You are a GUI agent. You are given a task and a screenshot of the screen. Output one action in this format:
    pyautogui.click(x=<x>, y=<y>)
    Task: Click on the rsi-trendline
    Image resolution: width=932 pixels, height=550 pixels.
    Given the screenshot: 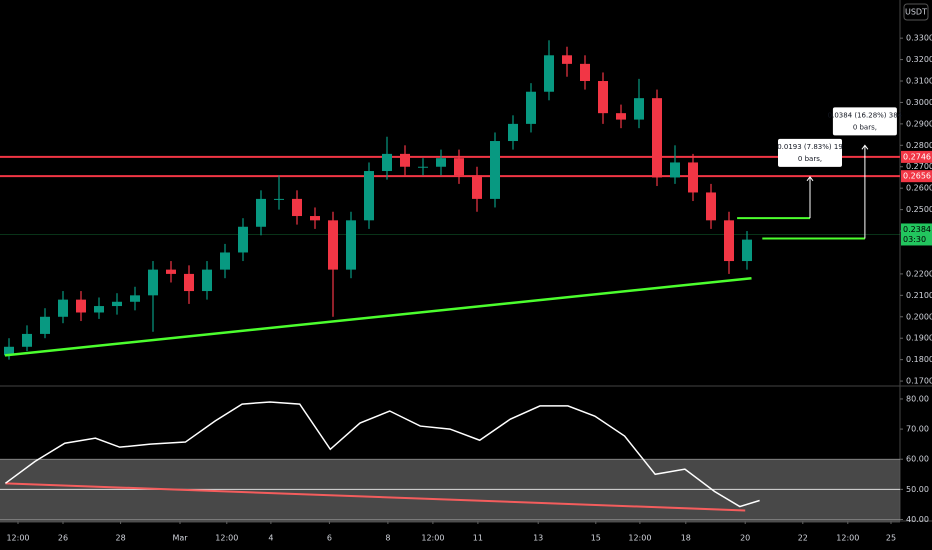 What is the action you would take?
    pyautogui.click(x=375, y=497)
    